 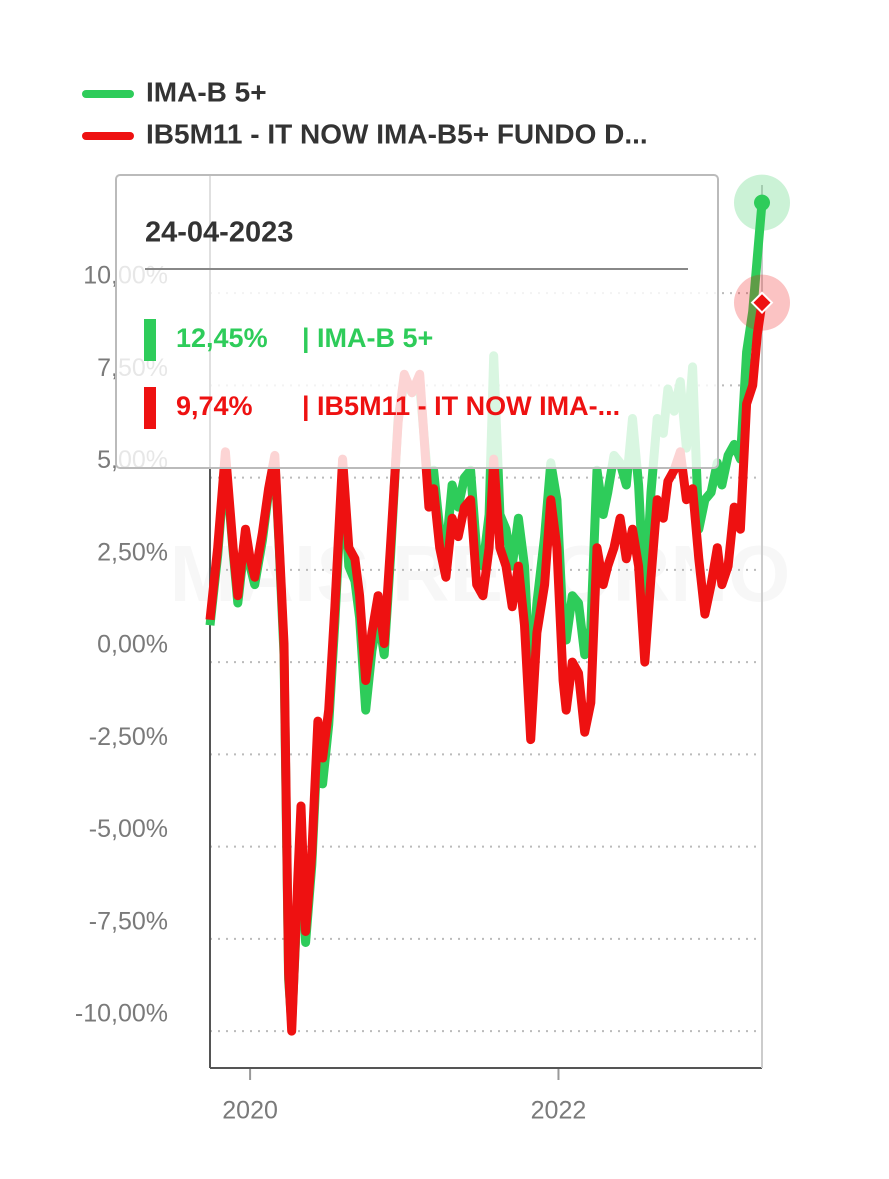 What do you see at coordinates (559, 1111) in the screenshot?
I see `x-tick-label: 2022` at bounding box center [559, 1111].